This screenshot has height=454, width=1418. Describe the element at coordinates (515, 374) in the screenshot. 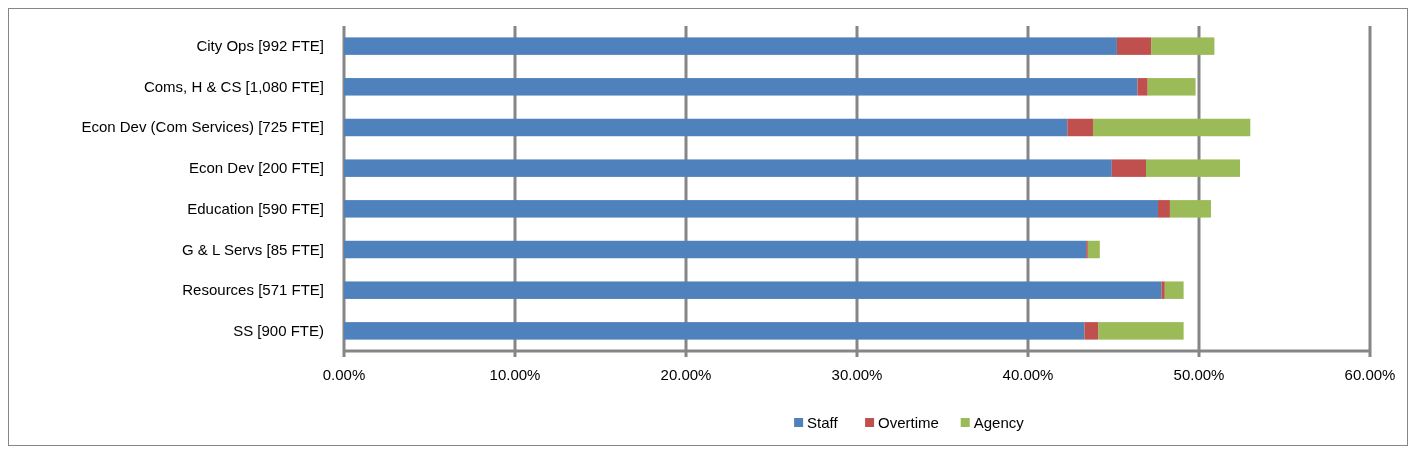

I see `x-tick-label: 10.00%` at that location.